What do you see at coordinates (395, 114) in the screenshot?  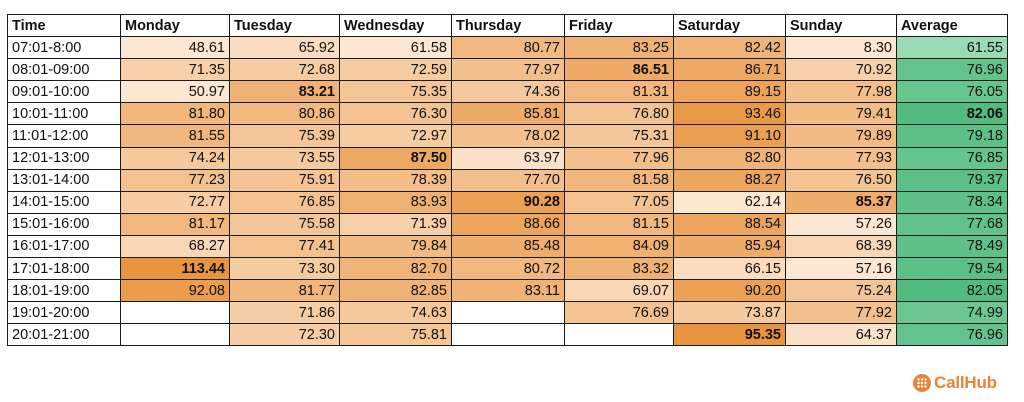 I see `heatmap-cell: 76.30` at bounding box center [395, 114].